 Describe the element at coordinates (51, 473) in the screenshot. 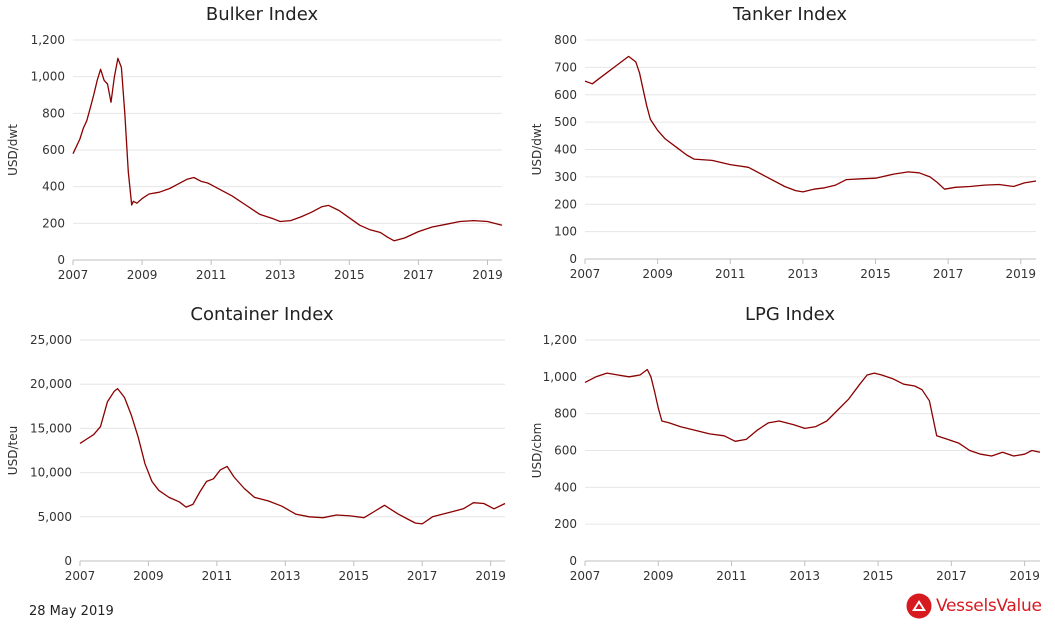

I see `y-tick-label: 10,000` at that location.